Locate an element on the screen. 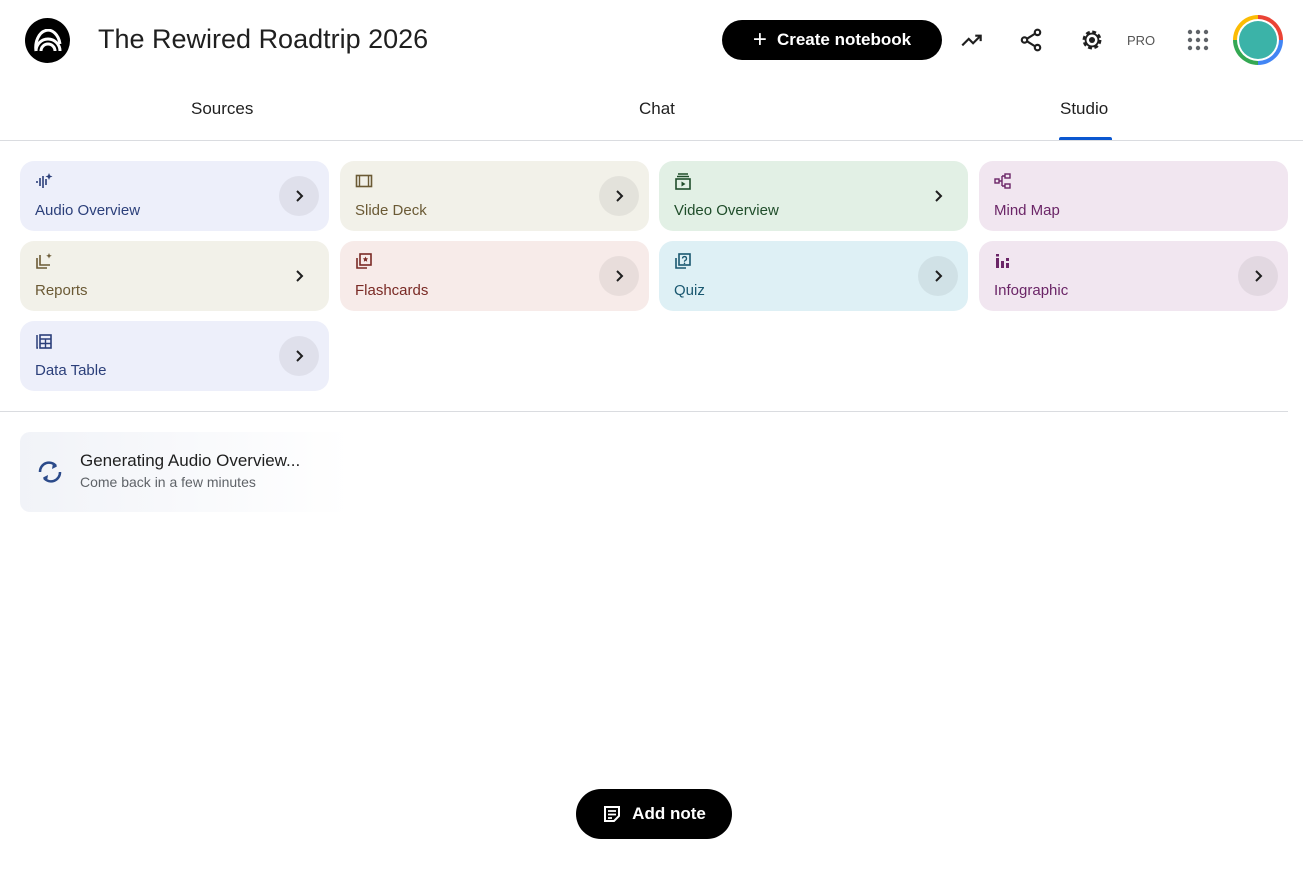 Image resolution: width=1303 pixels, height=887 pixels. quiz-icon is located at coordinates (683, 261).